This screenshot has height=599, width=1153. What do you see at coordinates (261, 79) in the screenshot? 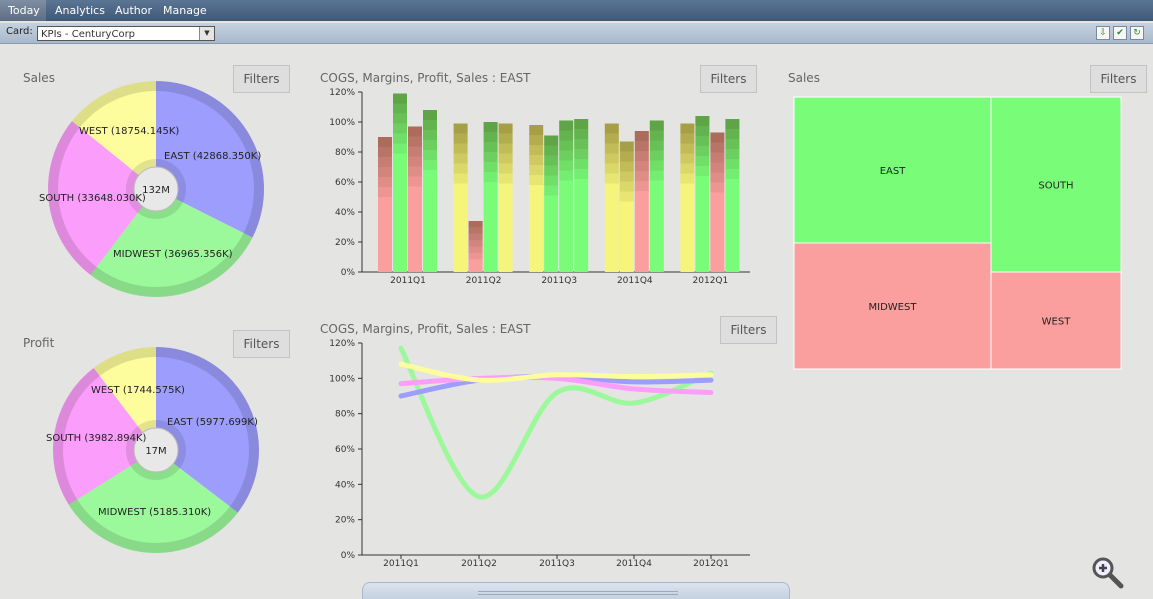
I see `sales-pie-filters-button: Filters` at bounding box center [261, 79].